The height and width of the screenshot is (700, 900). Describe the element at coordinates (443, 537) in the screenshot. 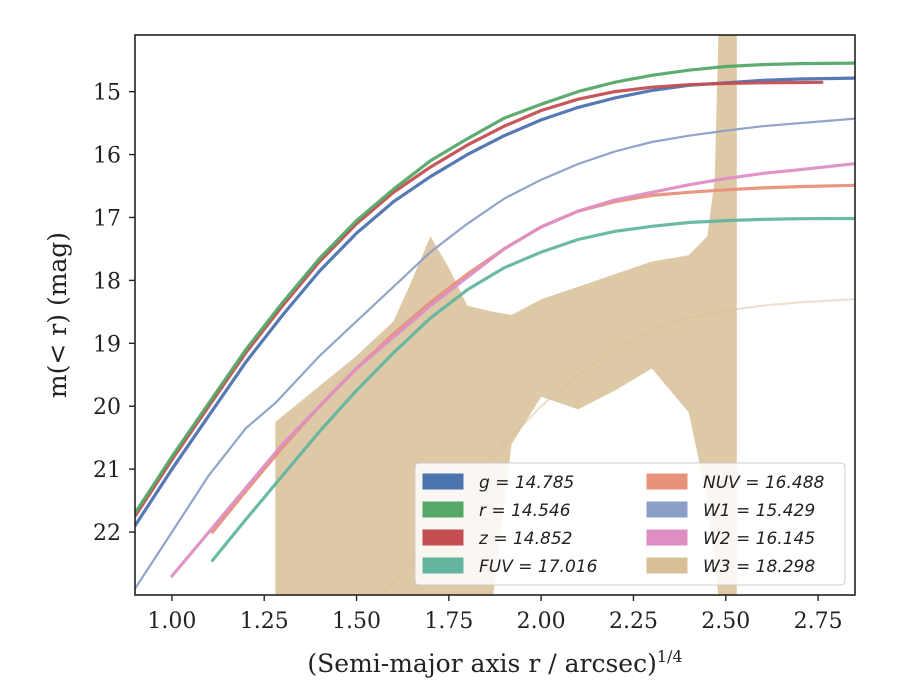

I see `legend-swatch-z` at that location.